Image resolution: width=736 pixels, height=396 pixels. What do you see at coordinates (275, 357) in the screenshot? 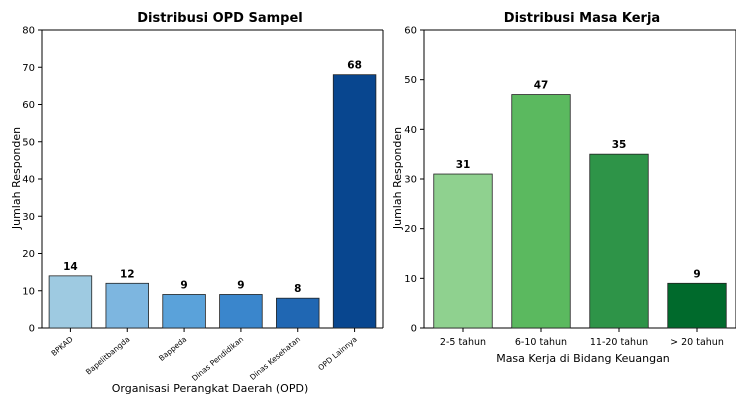
I see `x-tick-label: Dinas Kesehatan` at bounding box center [275, 357].